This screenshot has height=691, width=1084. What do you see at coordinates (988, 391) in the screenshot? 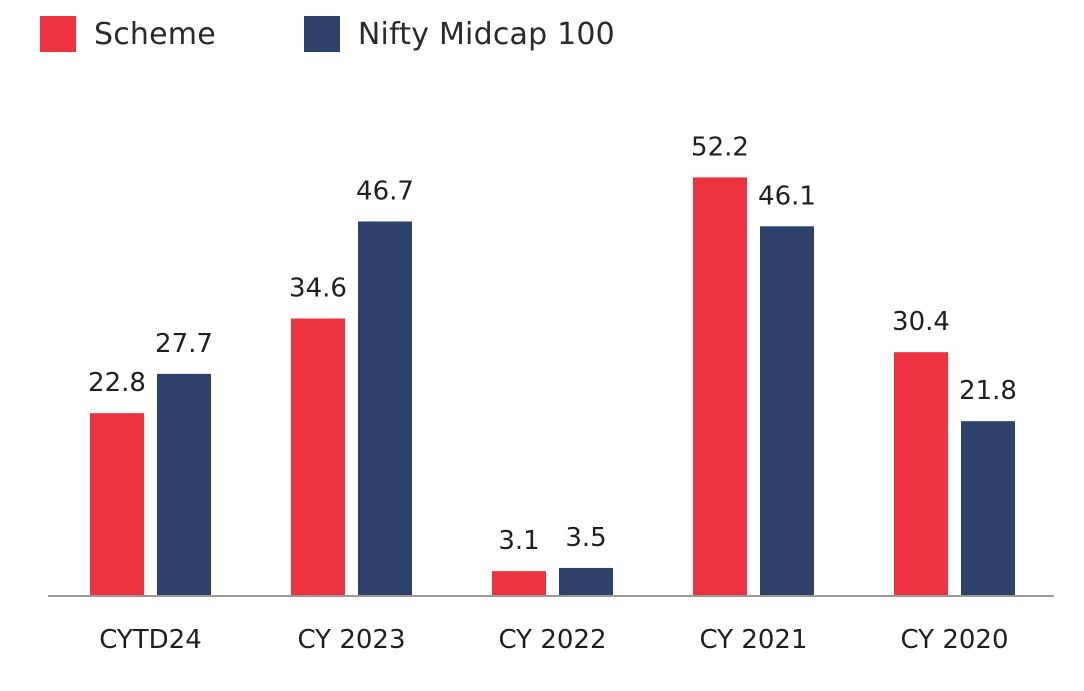
I see `data-label-nifty-midcap-100-4: 21.8` at bounding box center [988, 391].